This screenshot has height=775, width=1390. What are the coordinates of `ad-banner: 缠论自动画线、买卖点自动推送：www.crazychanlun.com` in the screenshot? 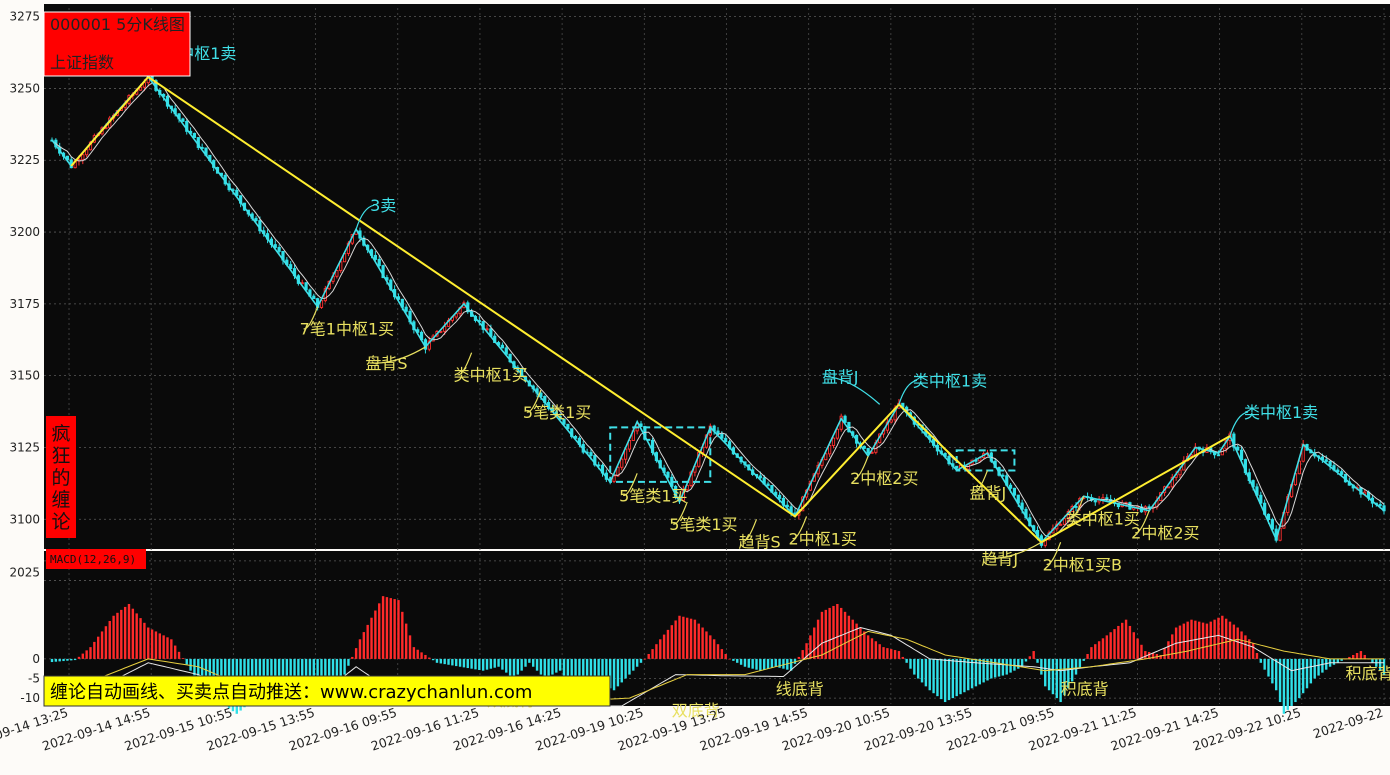 It's located at (291, 692).